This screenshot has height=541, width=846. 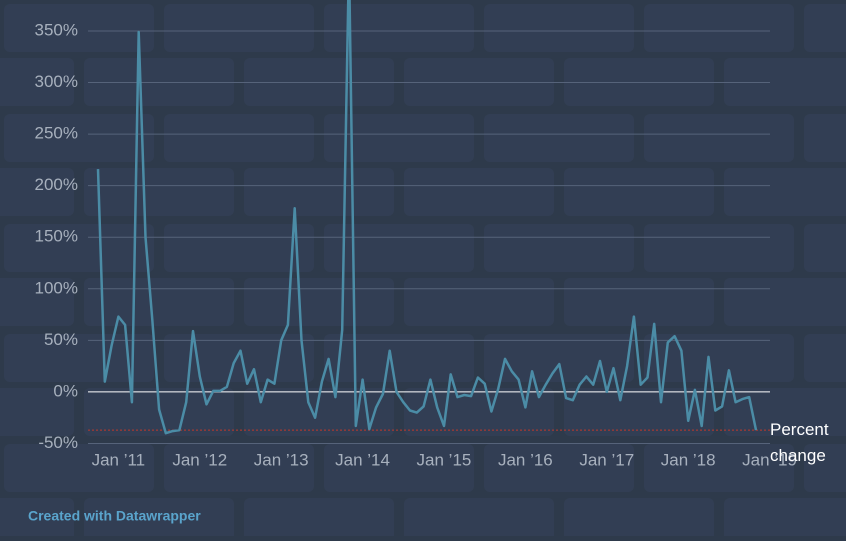 What do you see at coordinates (56, 81) in the screenshot?
I see `y-tick-label: 300%` at bounding box center [56, 81].